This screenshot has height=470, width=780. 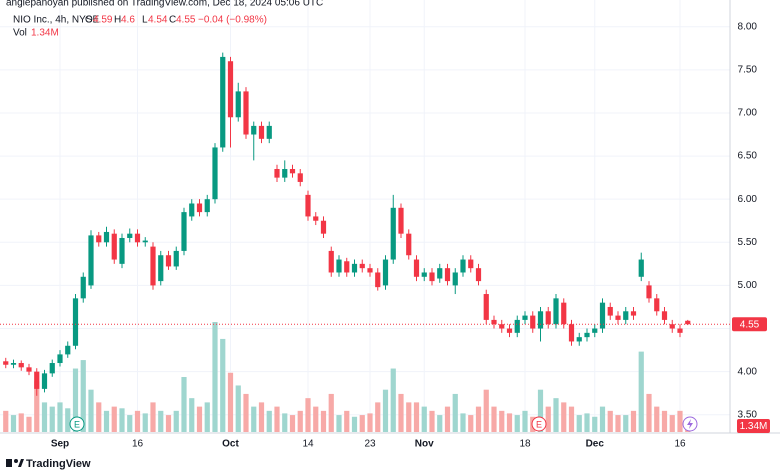 I want to click on symbol: NIO Inc., 4h, NYSE, so click(x=56, y=20).